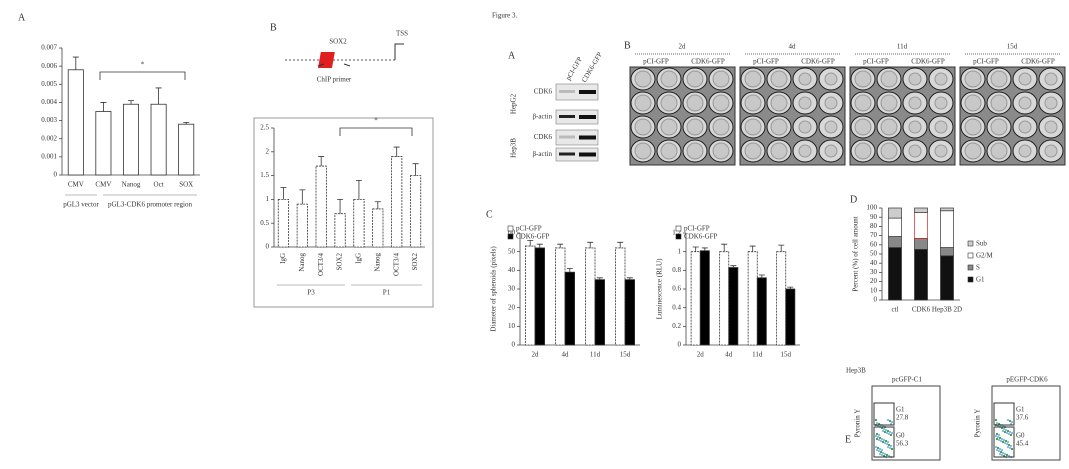  What do you see at coordinates (376, 131) in the screenshot?
I see `significance-bracket` at bounding box center [376, 131].